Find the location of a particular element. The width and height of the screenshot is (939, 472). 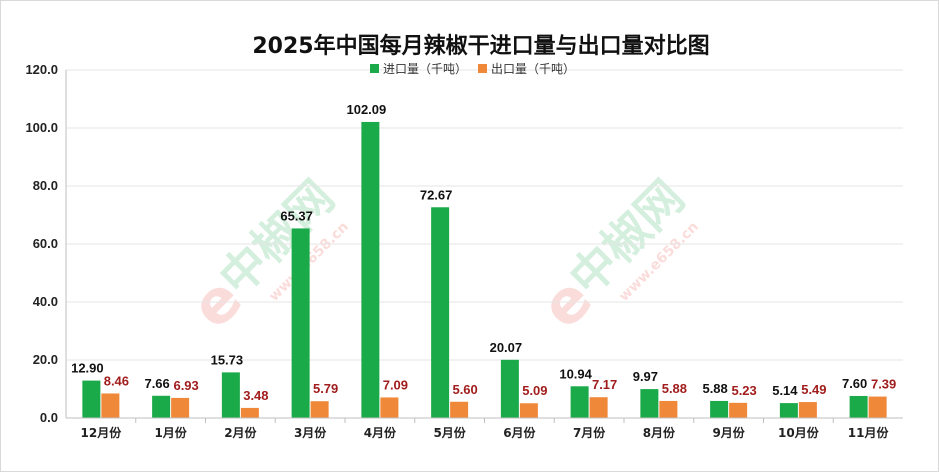

data-label-import: 12.90 is located at coordinates (87, 368).